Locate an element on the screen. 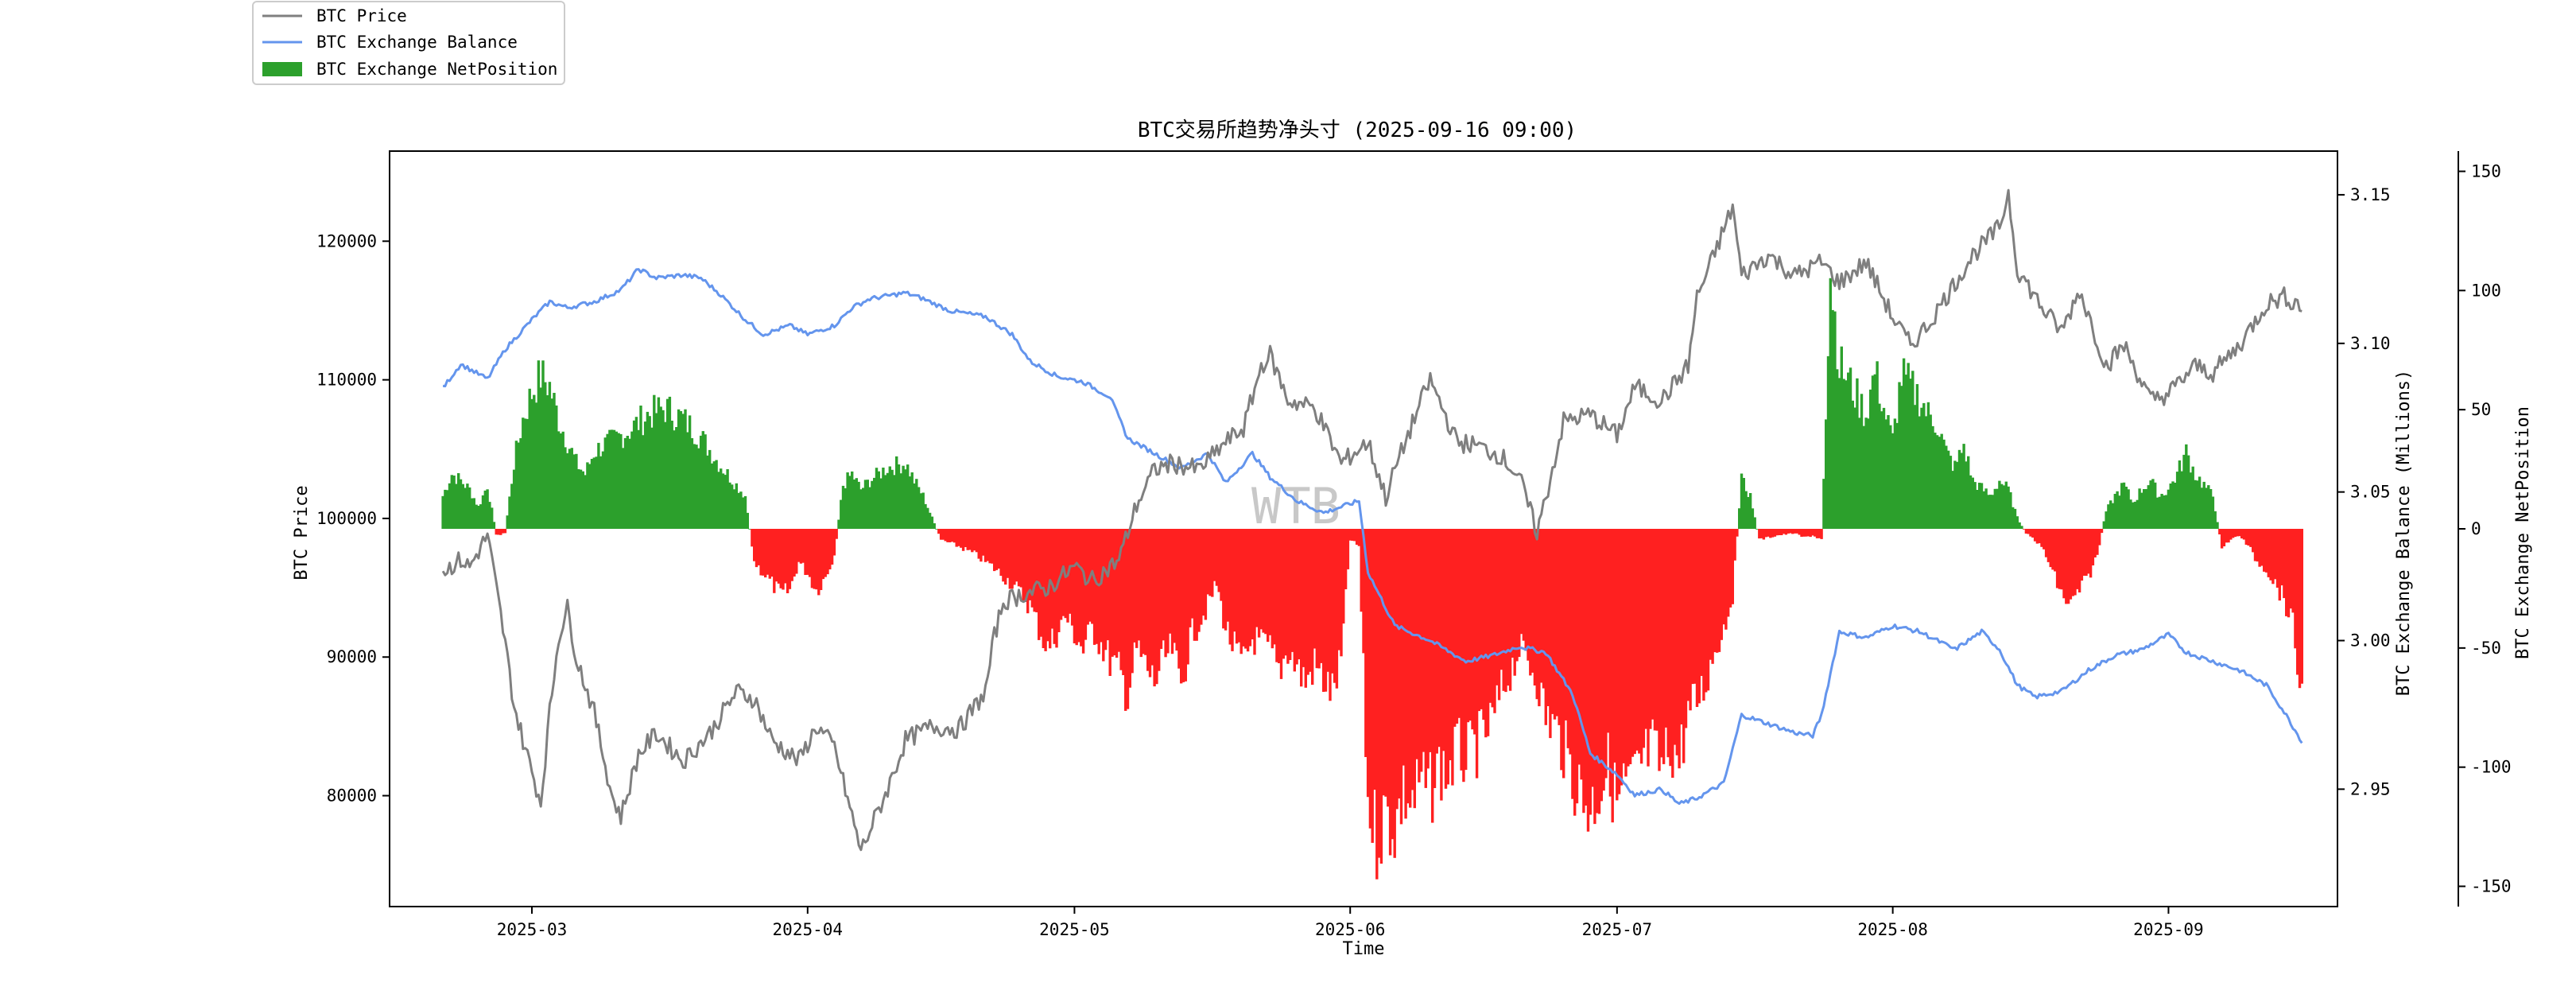  price-axis-label: BTC Price is located at coordinates (302, 532).